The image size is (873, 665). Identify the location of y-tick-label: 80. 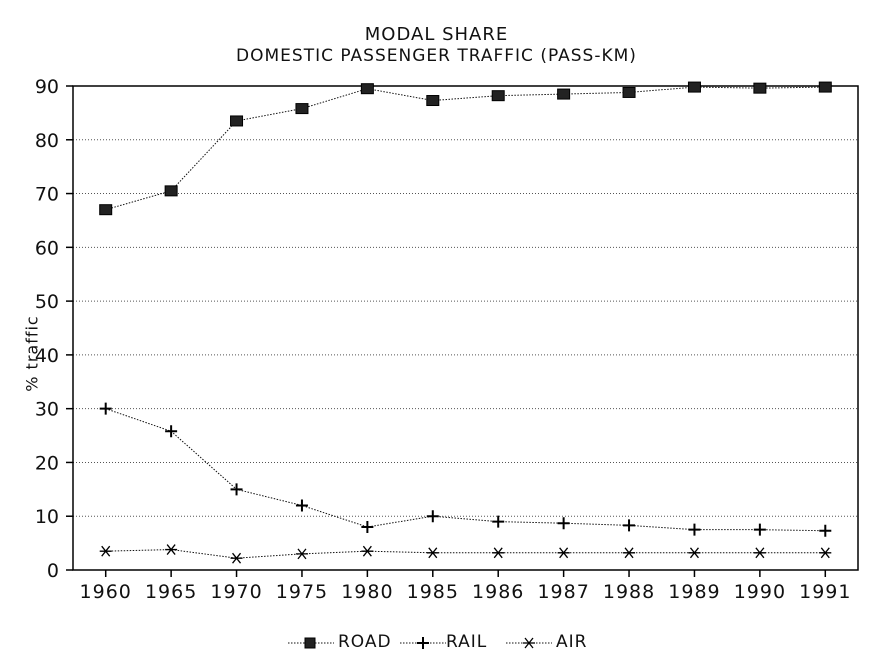
(47, 141).